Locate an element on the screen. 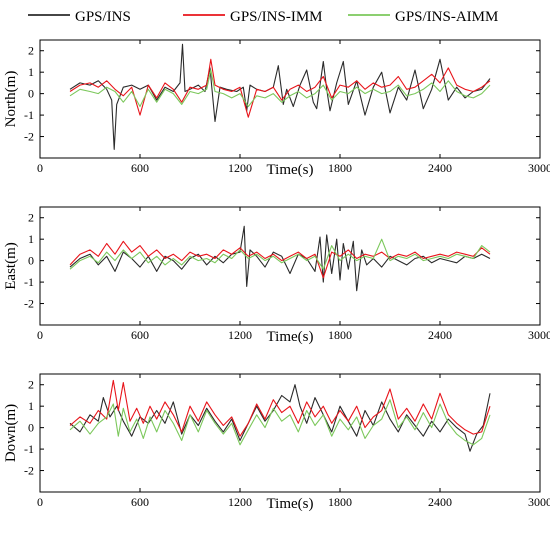 The width and height of the screenshot is (550, 534). legend-item-gps-ins-imm: GPS/INS-IMM is located at coordinates (253, 17).